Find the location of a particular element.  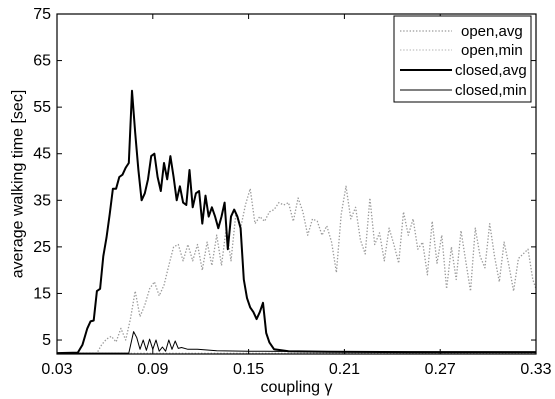

y-tick-label: 45 is located at coordinates (42, 154).